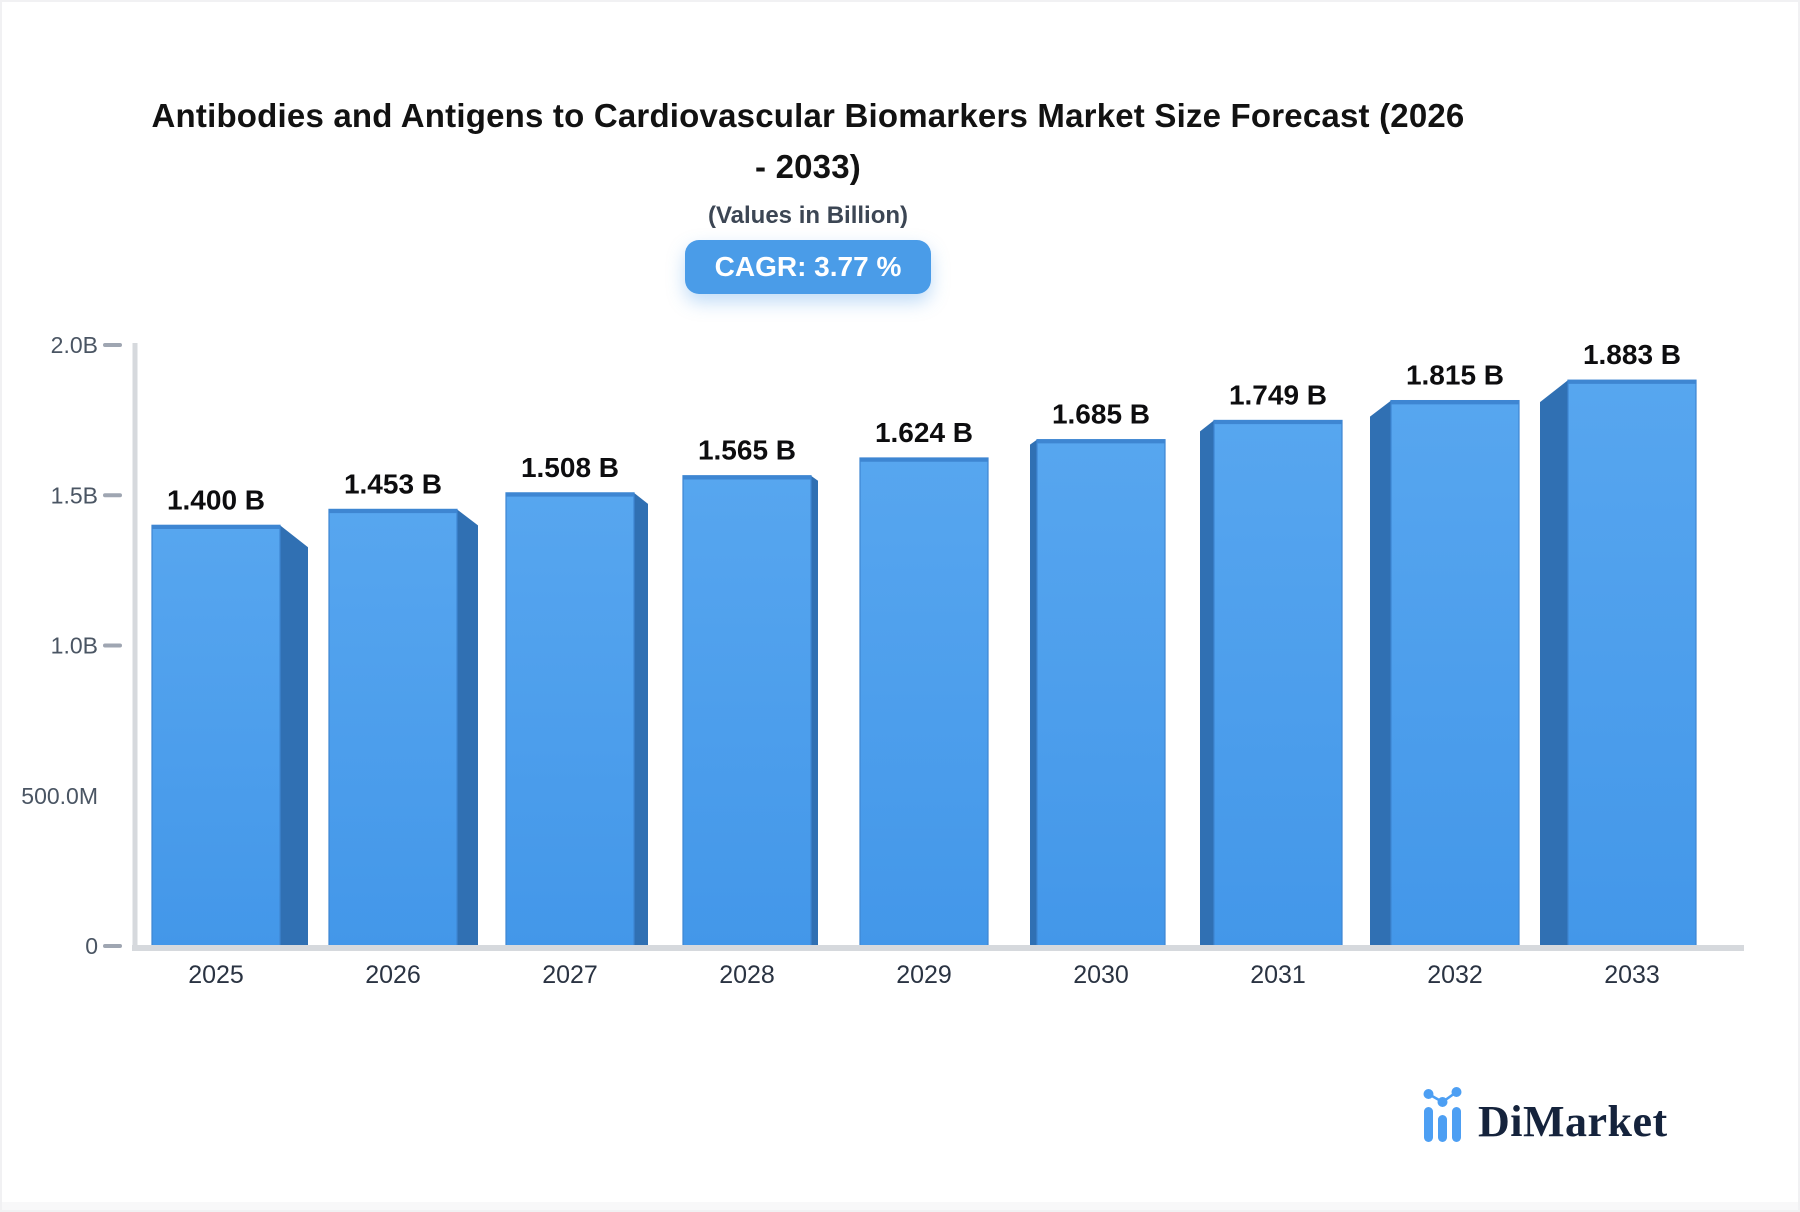 This screenshot has height=1212, width=1800. I want to click on x-axis-label: 2025, so click(216, 975).